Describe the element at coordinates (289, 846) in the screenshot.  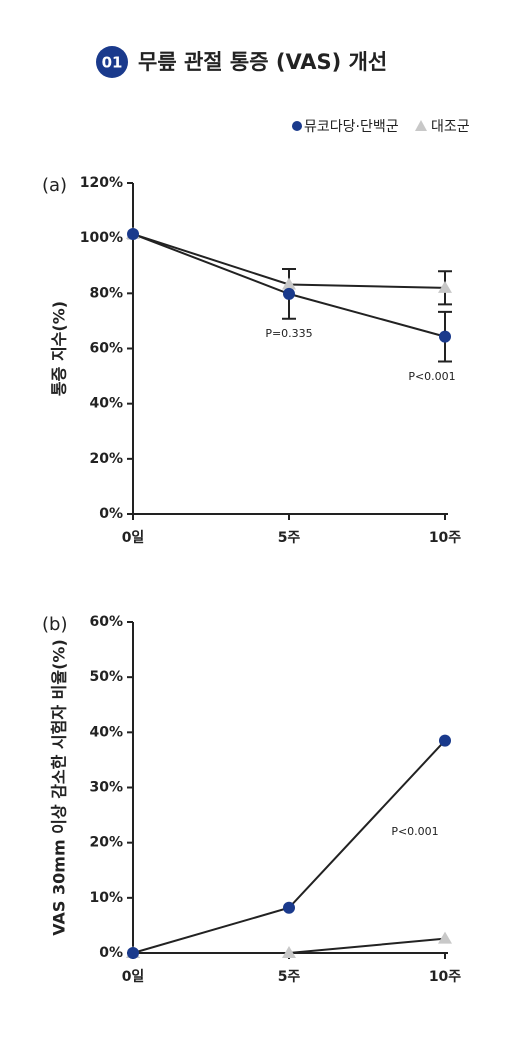
I see `series-line` at that location.